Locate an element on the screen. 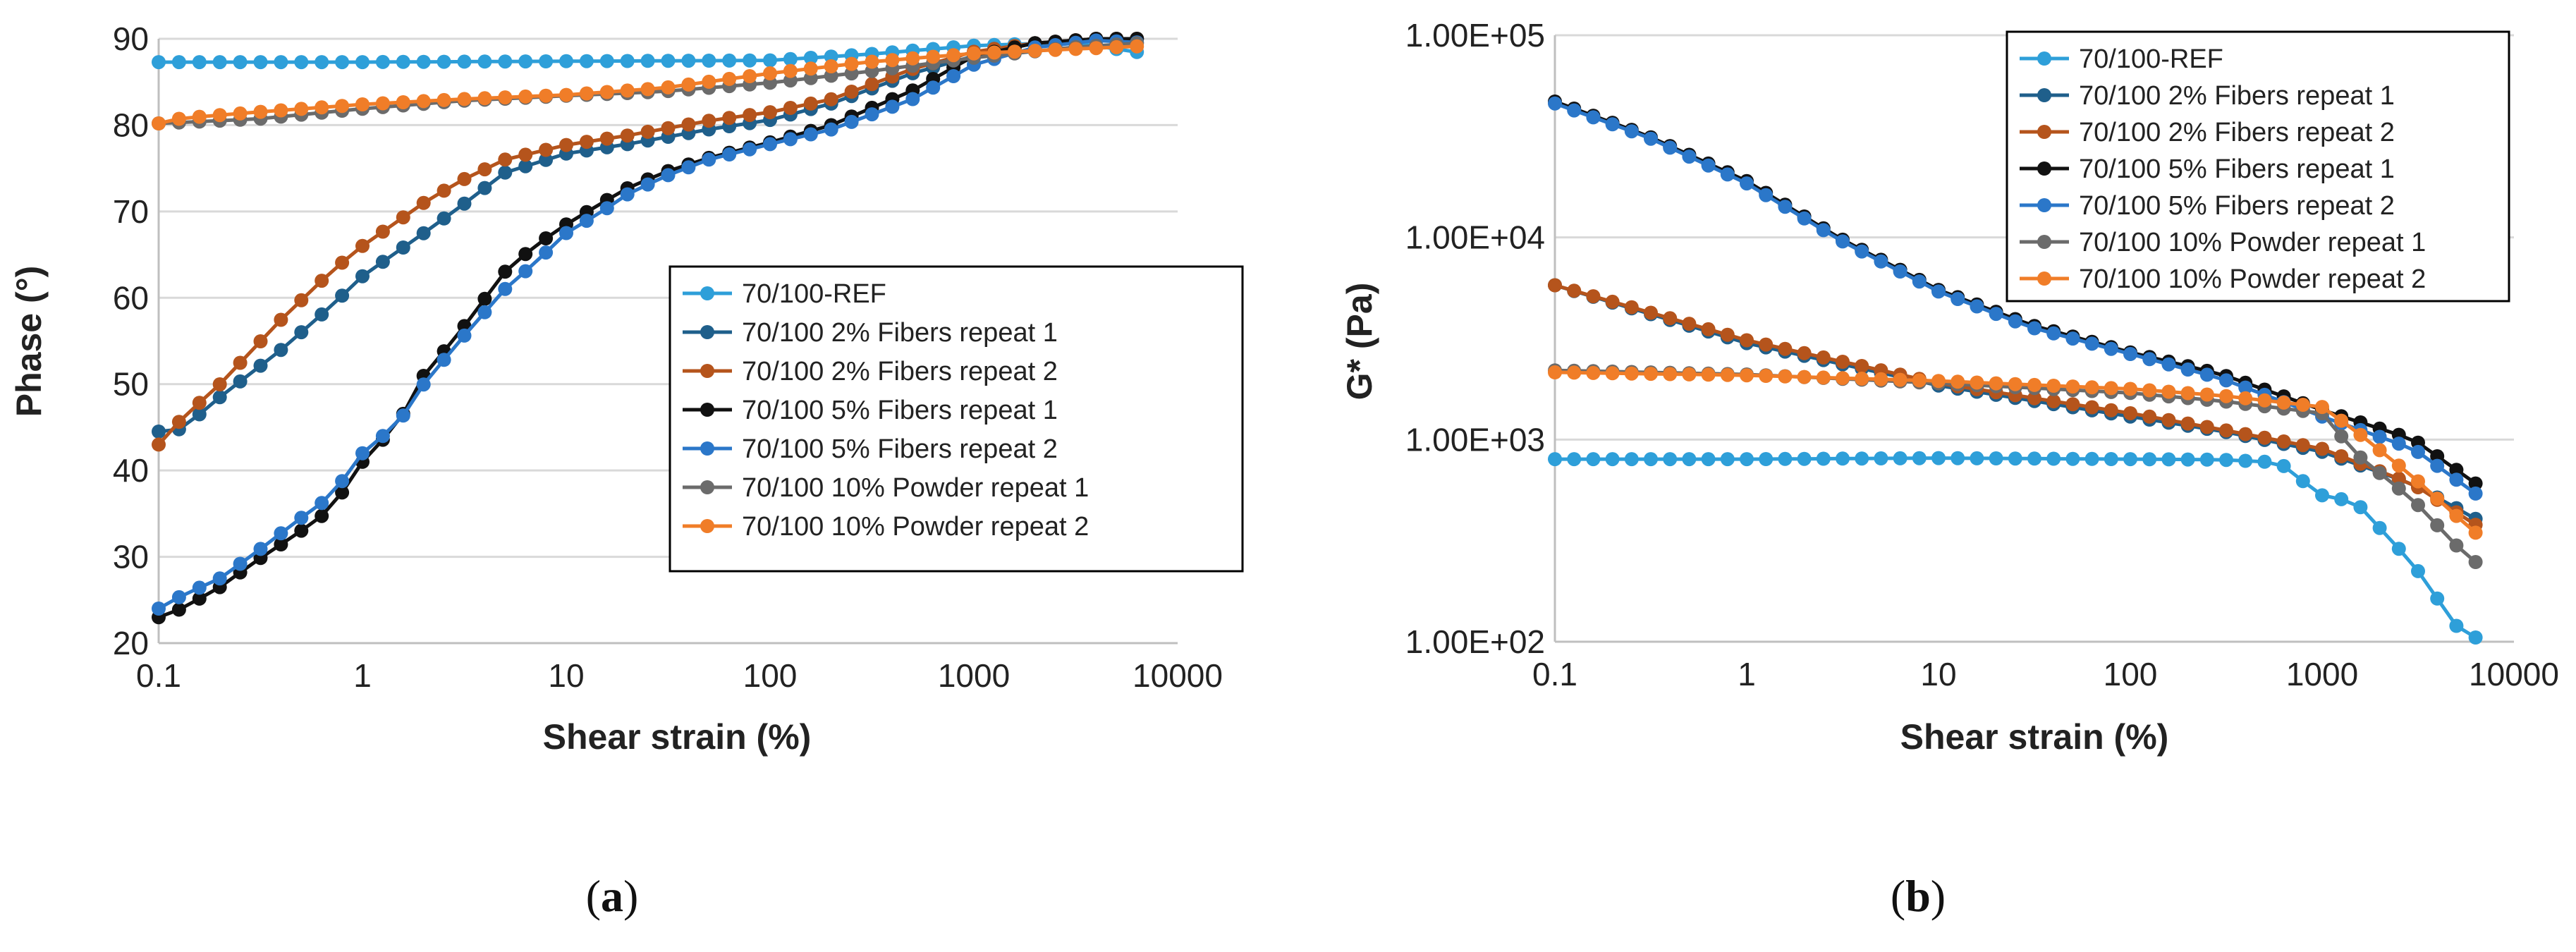  x-tick-label: 10000 is located at coordinates (2514, 674).